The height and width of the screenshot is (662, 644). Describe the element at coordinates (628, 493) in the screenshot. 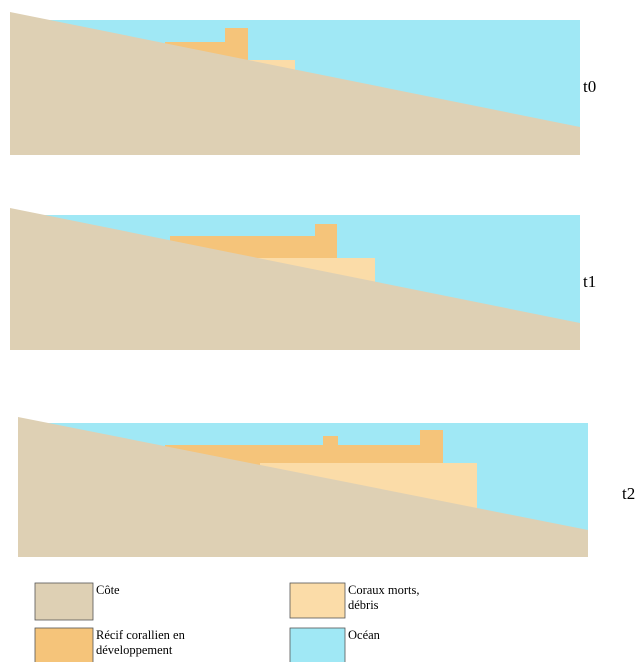

I see `time-label: t2` at that location.